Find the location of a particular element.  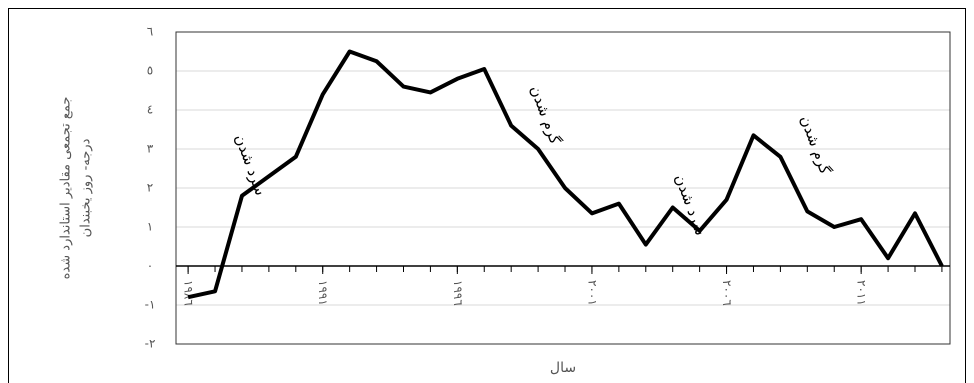

x-tick-label: ١٩٨٦ is located at coordinates (189, 293).